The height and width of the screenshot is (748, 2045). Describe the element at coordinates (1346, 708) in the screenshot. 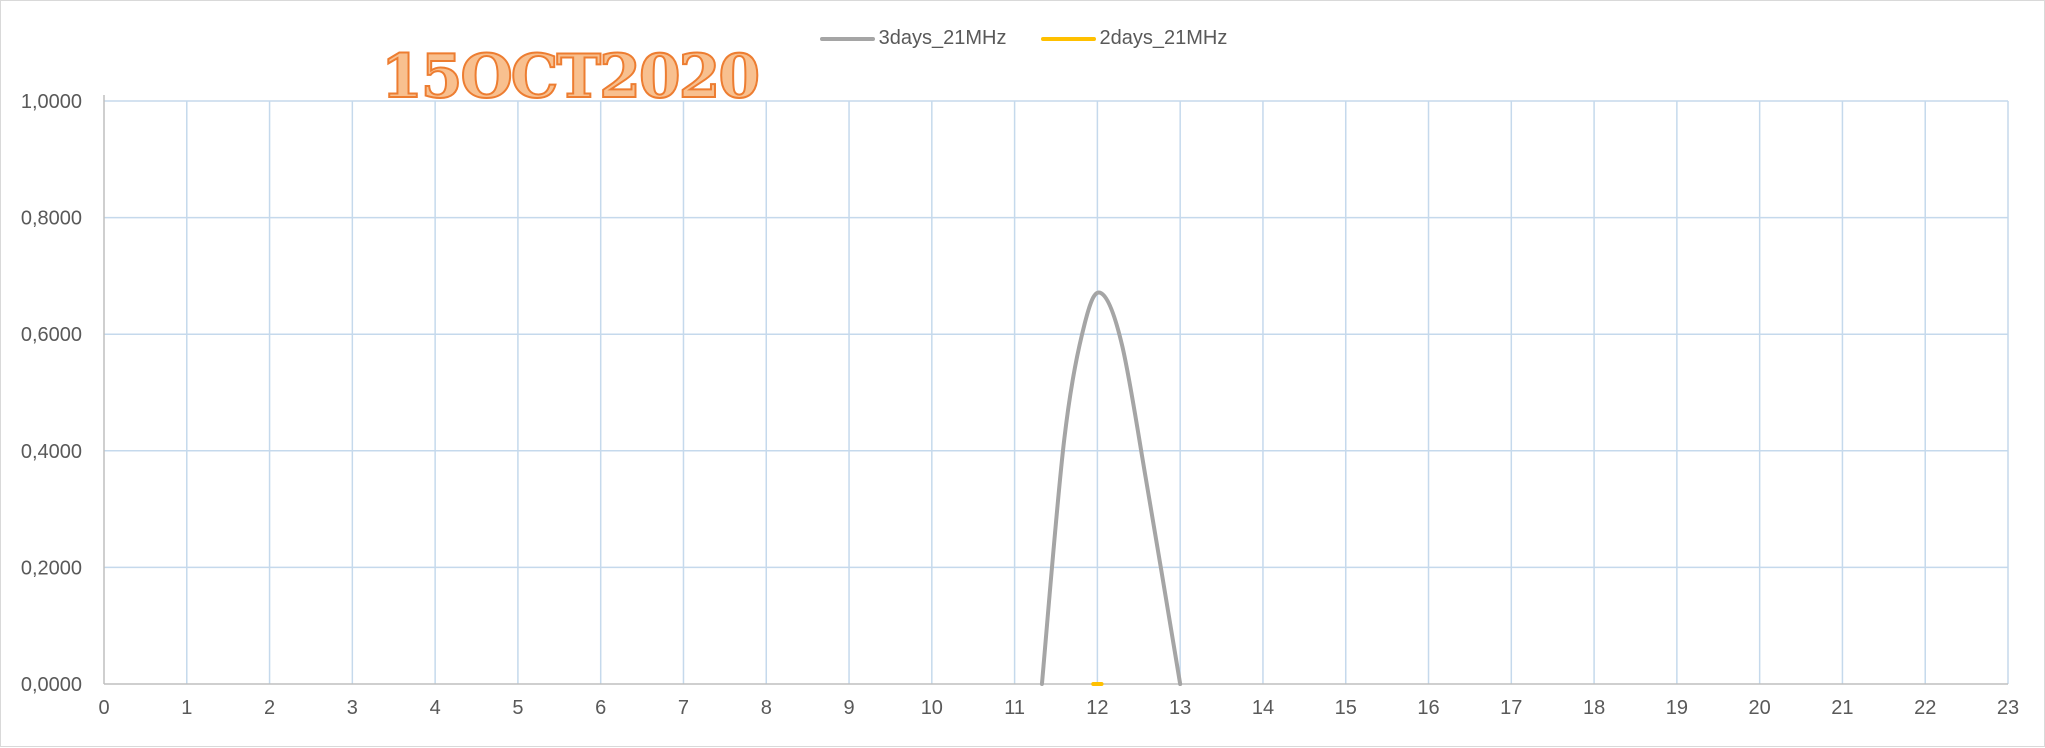

I see `x-tick-label: 15` at that location.